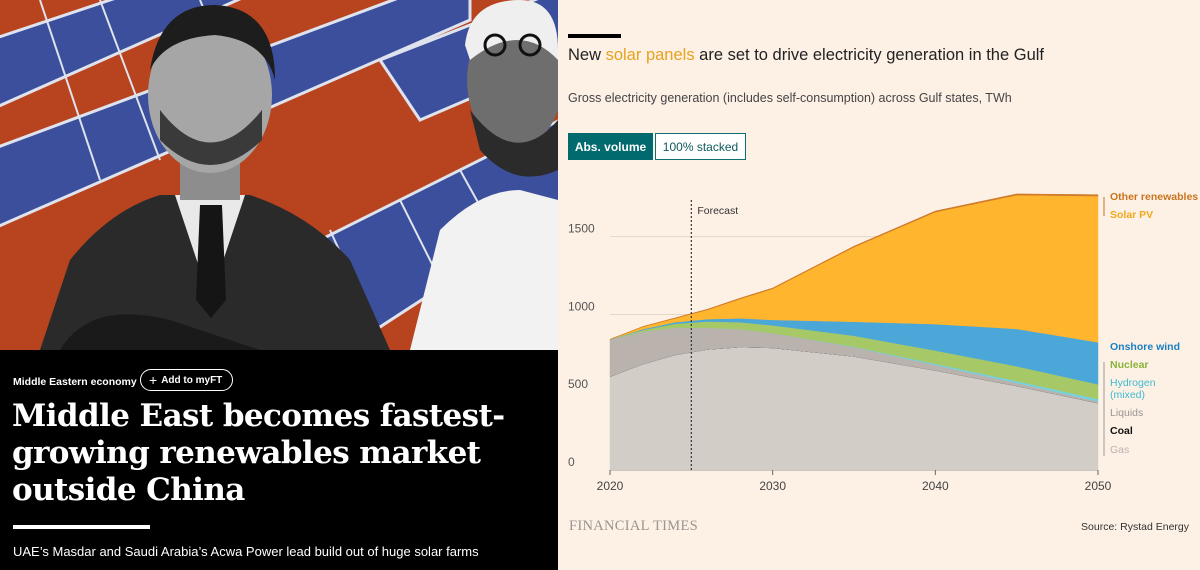  I want to click on legend-label: Onshore wind, so click(1145, 347).